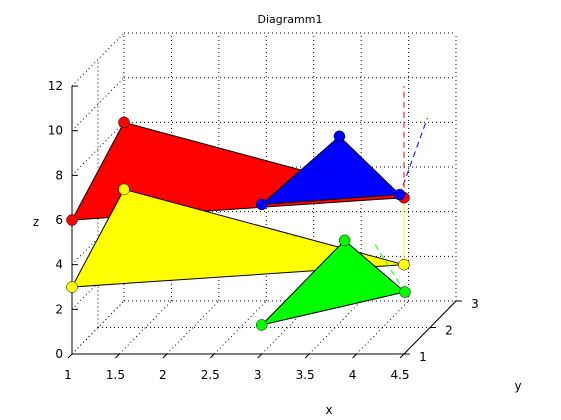 Image resolution: width=561 pixels, height=420 pixels. I want to click on z-tick-label: 0, so click(59, 354).